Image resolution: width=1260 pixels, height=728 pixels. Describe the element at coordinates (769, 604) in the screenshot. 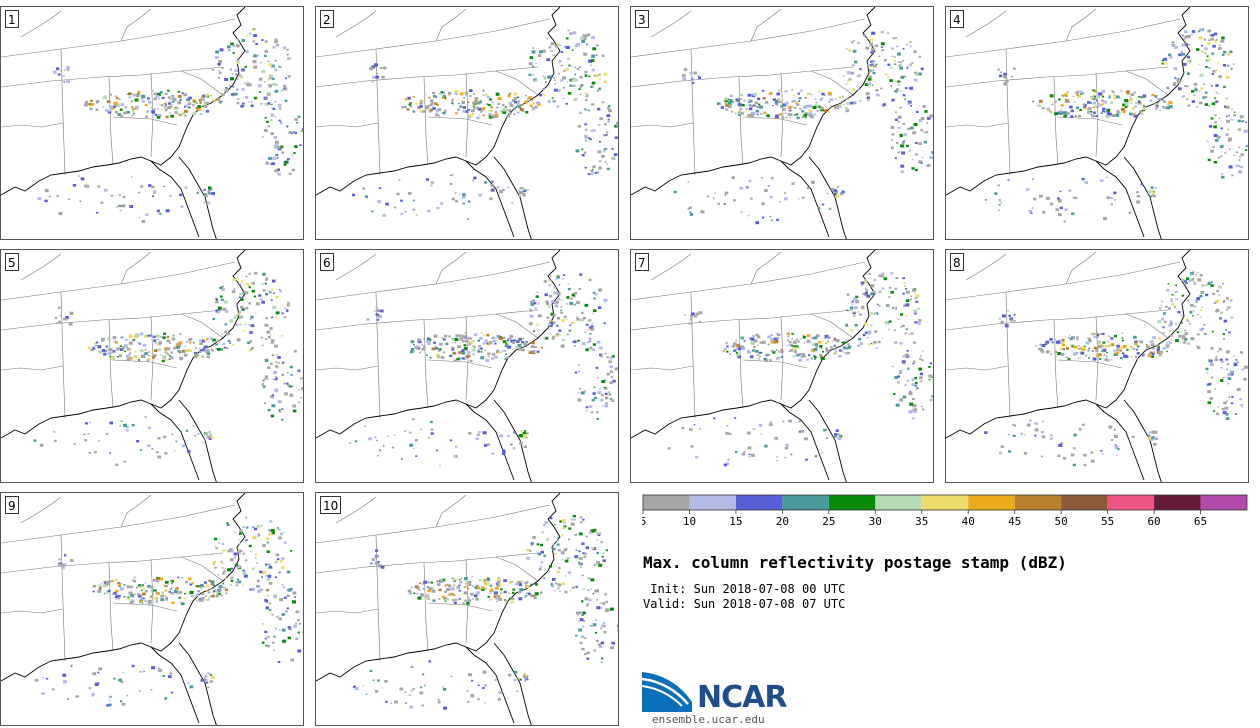

I see `valid-time: Sun 2018-07-08 07 UTC` at that location.